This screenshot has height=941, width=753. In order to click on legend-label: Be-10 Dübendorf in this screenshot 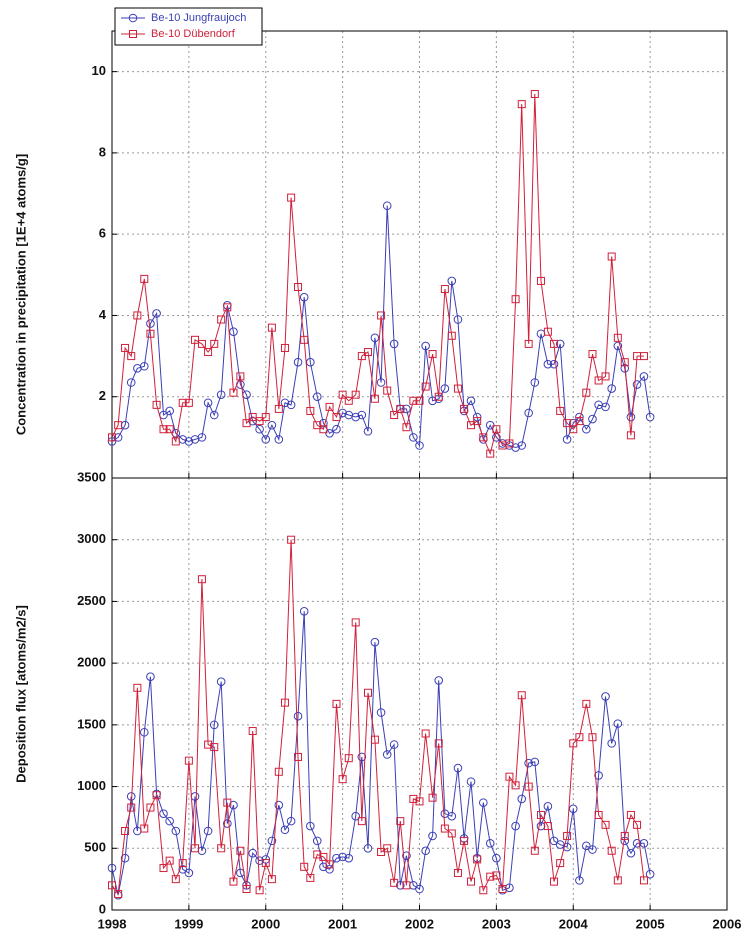, I will do `click(193, 34)`.